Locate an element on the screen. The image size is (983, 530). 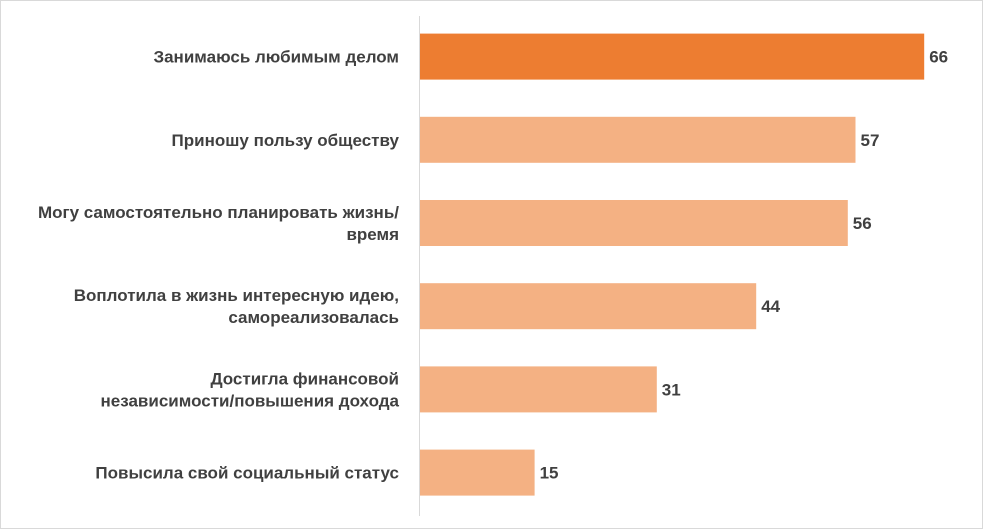
category-label-line: Повысила свой социальный статус is located at coordinates (247, 473).